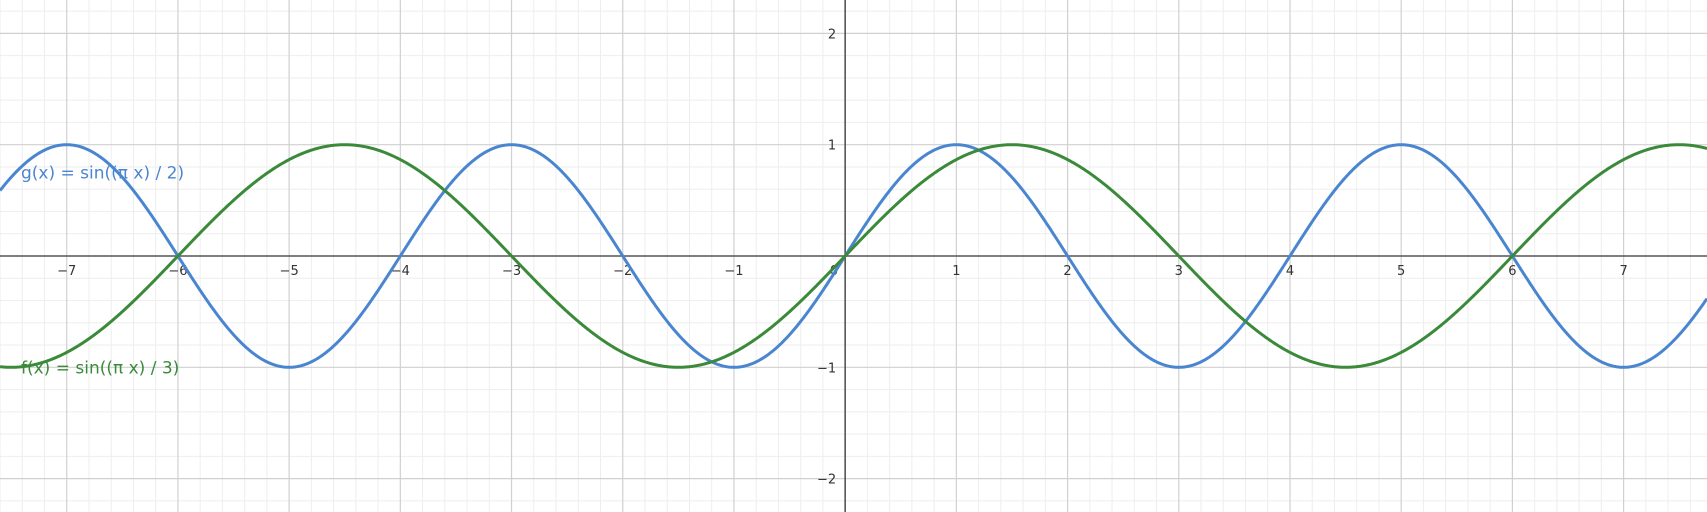  What do you see at coordinates (1067, 271) in the screenshot?
I see `x-tick-label: 2` at bounding box center [1067, 271].